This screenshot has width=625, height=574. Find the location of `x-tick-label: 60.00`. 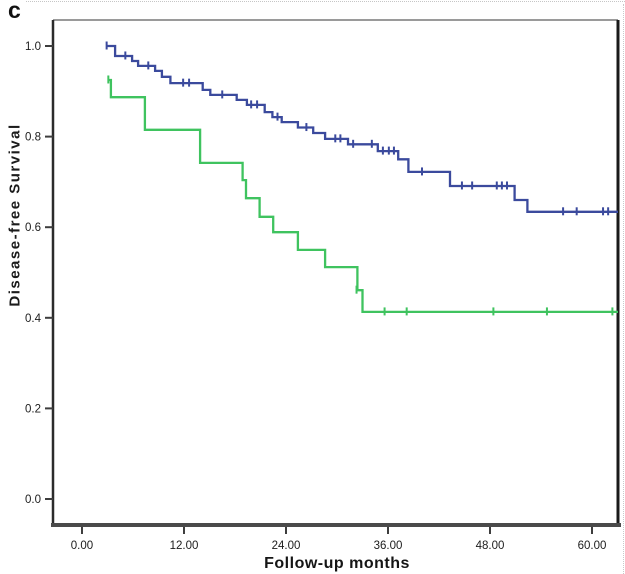

x-tick-label: 60.00 is located at coordinates (592, 546).